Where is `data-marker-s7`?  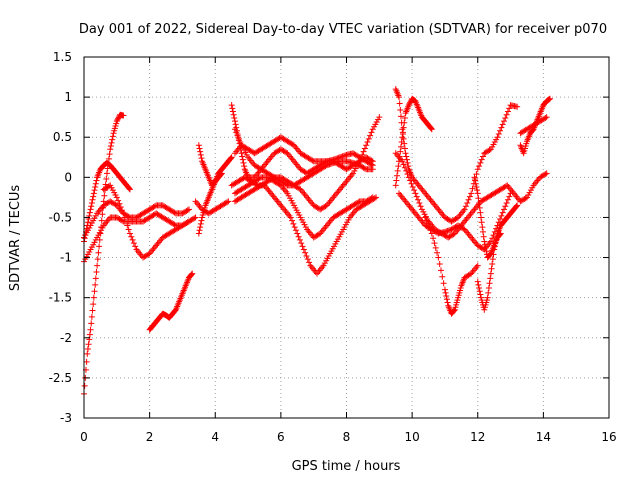 data-marker-s7 is located at coordinates (215, 195).